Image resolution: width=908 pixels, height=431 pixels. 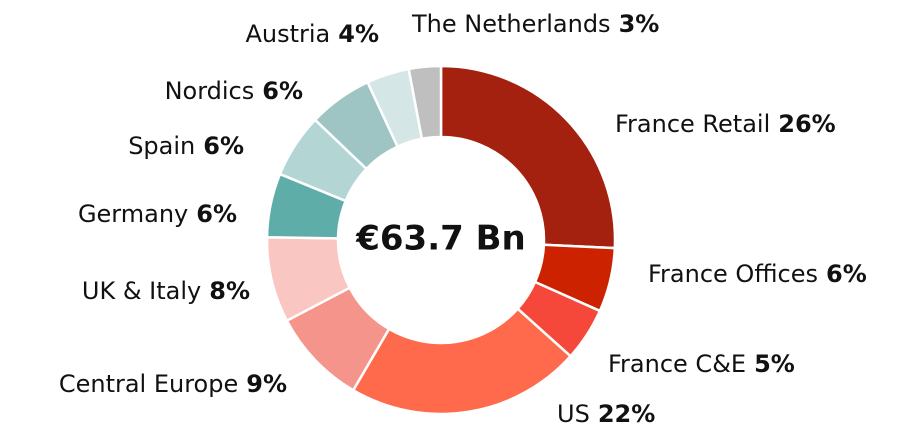 What do you see at coordinates (639, 24) in the screenshot?
I see `value-label: 3%` at bounding box center [639, 24].